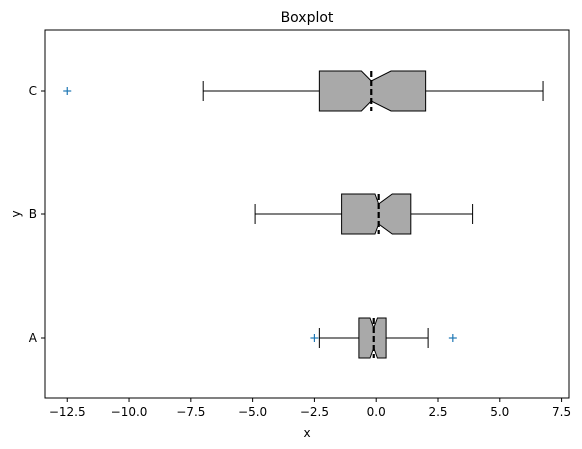  What do you see at coordinates (307, 18) in the screenshot?
I see `chart-title: Boxplot` at bounding box center [307, 18].